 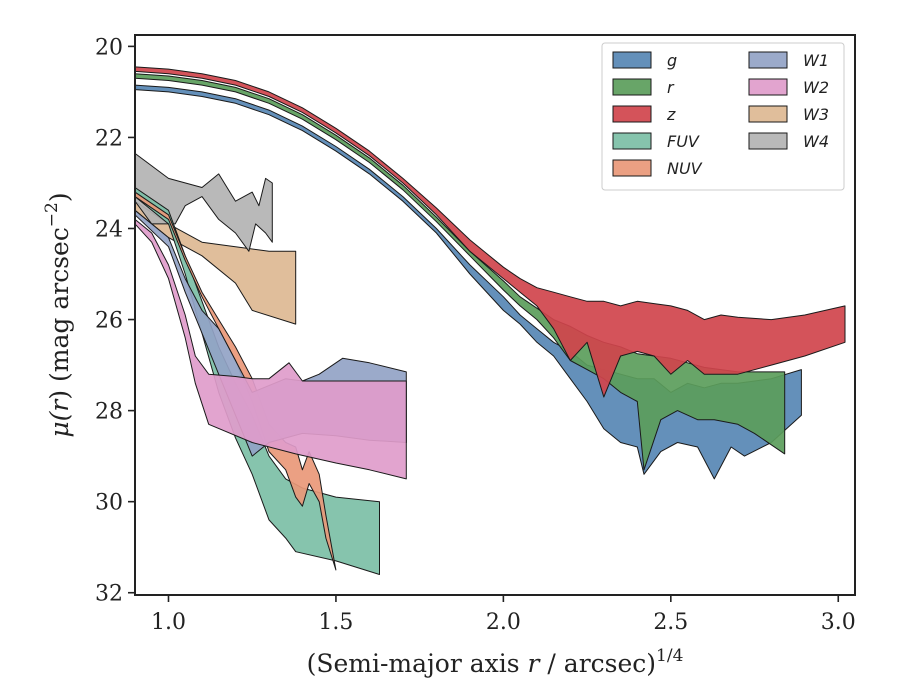 What do you see at coordinates (58, 314) in the screenshot?
I see `y-axis-label: μ(r) (mag arcsec−2)` at bounding box center [58, 314].